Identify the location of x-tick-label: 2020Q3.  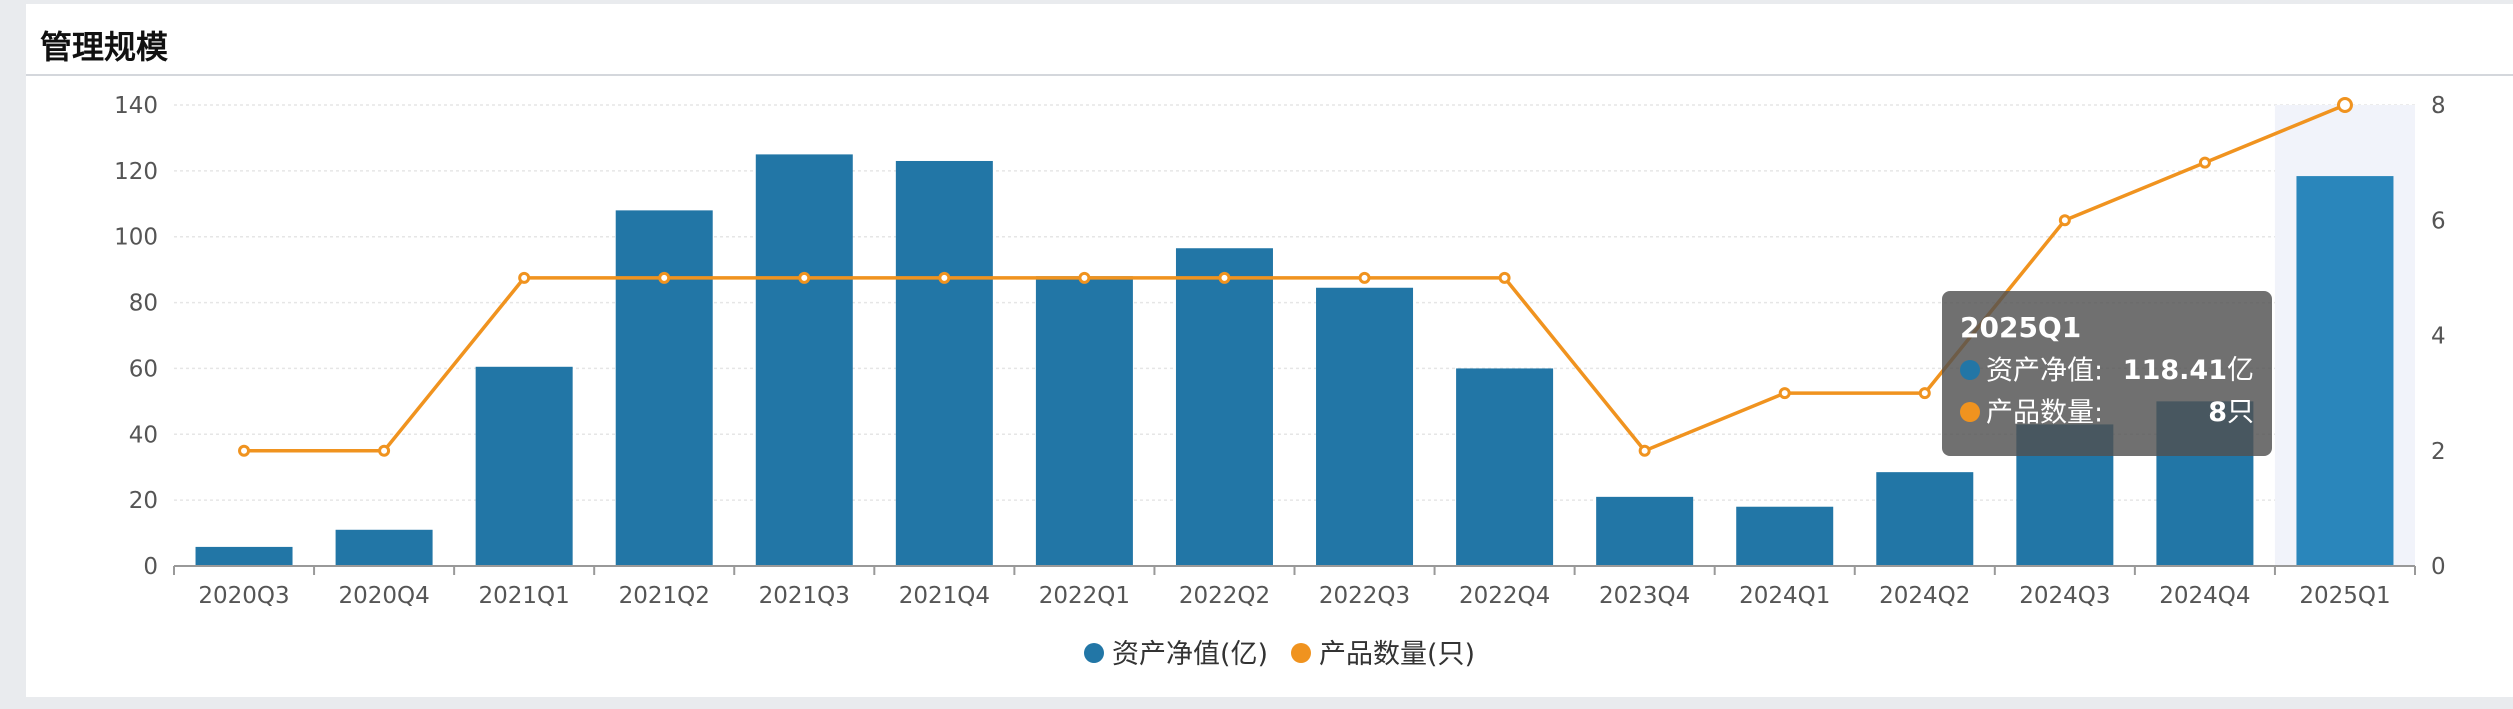
(243, 596).